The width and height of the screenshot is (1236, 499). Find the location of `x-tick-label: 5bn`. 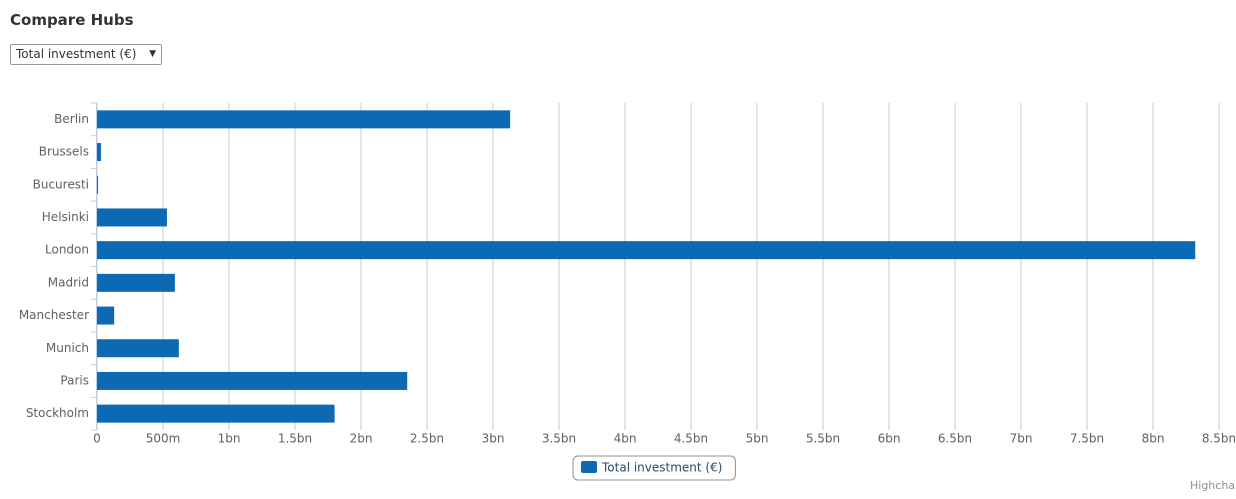

x-tick-label: 5bn is located at coordinates (757, 439).